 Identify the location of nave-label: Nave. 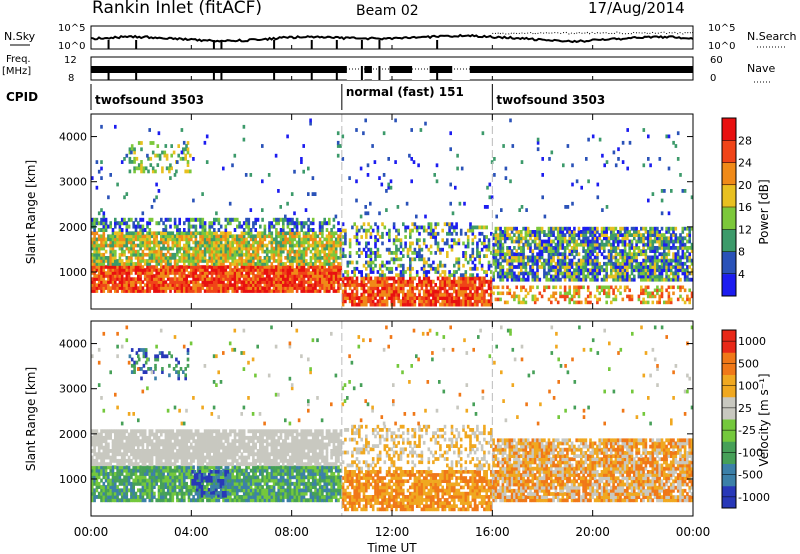
(761, 68).